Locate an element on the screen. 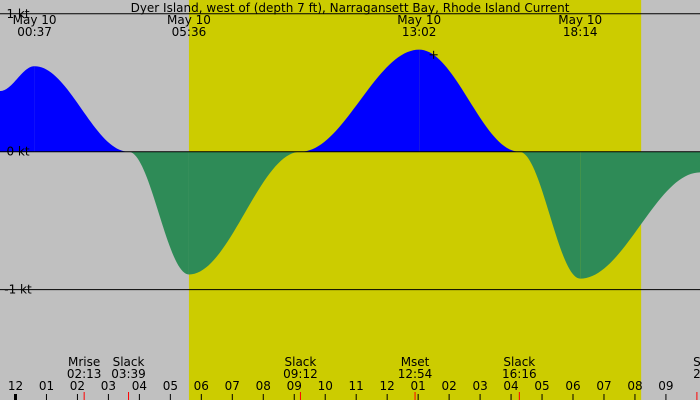 This screenshot has width=700, height=400. event-time: 02:13 is located at coordinates (84, 374).